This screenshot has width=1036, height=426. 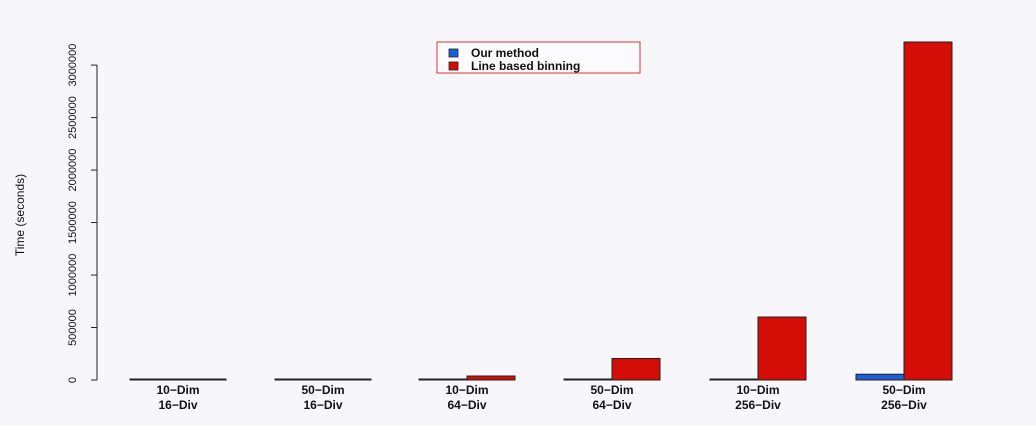 I want to click on y-tick-label: 2500000, so click(x=73, y=117).